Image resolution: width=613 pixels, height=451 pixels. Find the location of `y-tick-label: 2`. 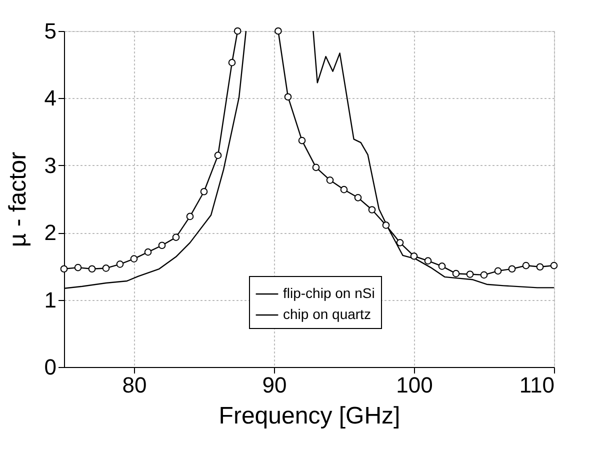

y-tick-label: 2 is located at coordinates (50, 233).